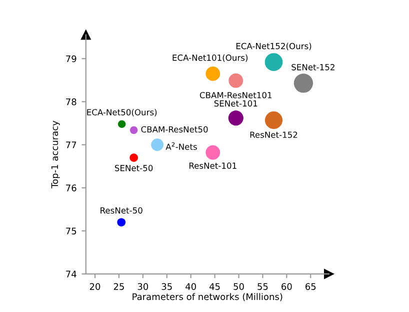 The width and height of the screenshot is (409, 312). What do you see at coordinates (212, 165) in the screenshot?
I see `series-label: ResNet-101` at bounding box center [212, 165].